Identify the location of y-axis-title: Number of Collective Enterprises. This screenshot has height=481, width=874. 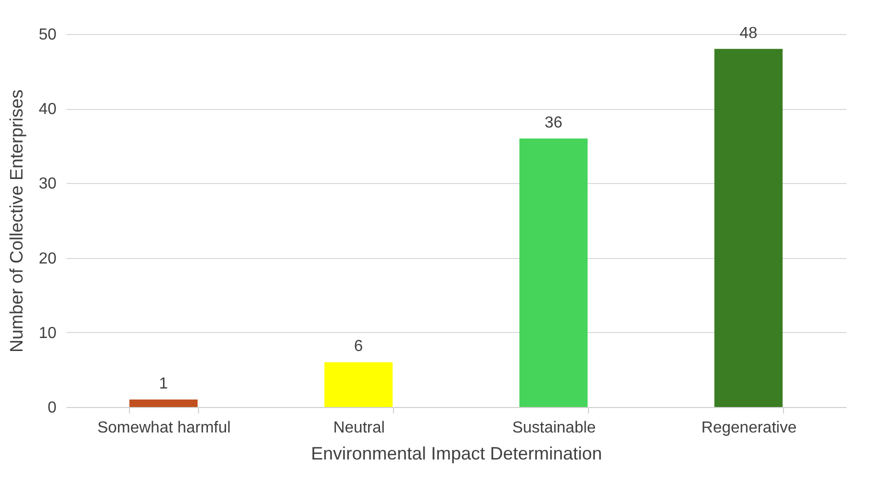
(16, 221).